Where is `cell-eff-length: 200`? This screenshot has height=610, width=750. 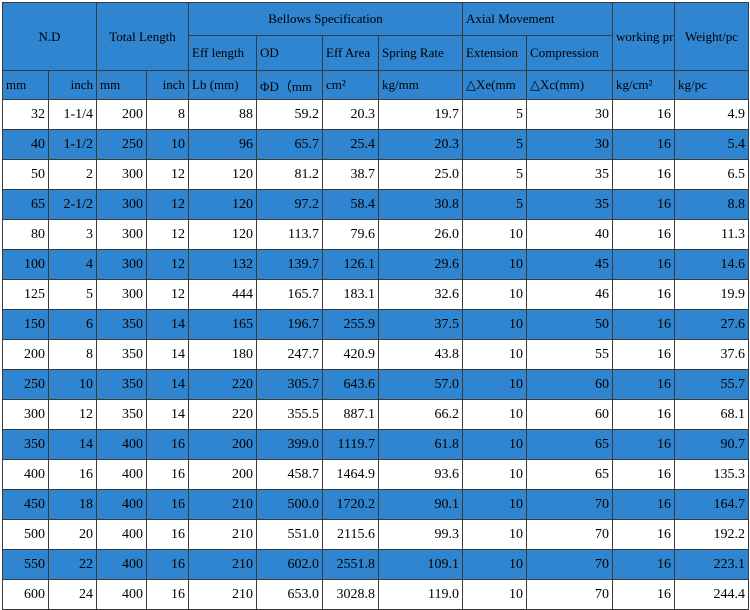
cell-eff-length: 200 is located at coordinates (223, 474).